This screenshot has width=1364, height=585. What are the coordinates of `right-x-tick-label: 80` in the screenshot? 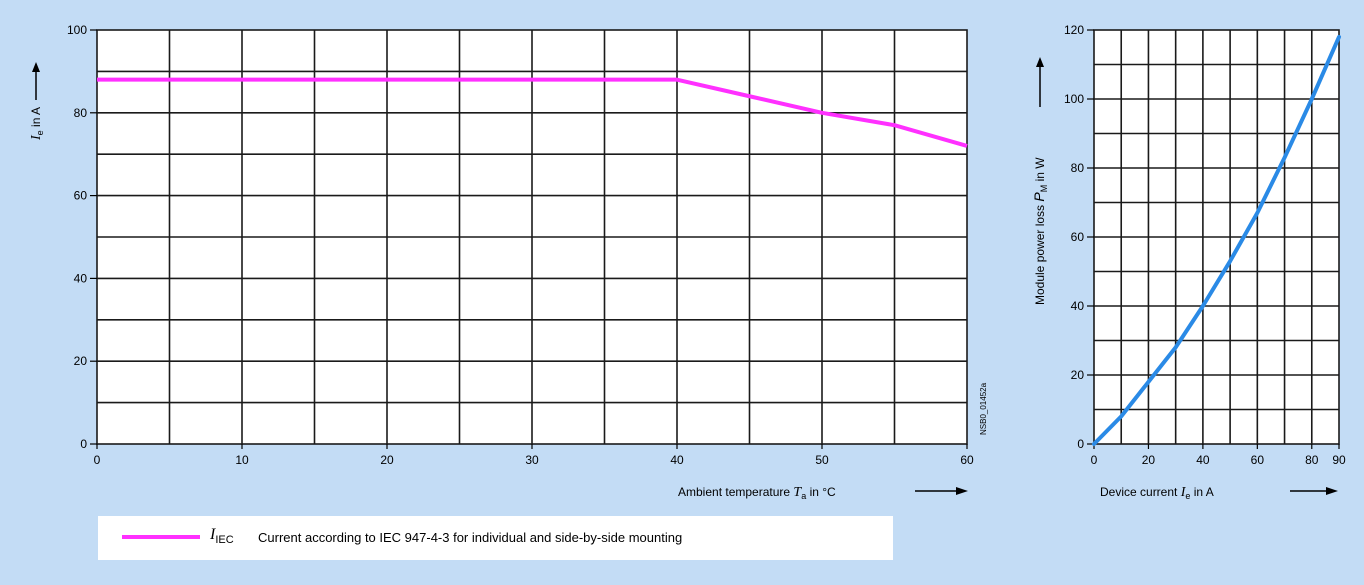 It's located at (1312, 460).